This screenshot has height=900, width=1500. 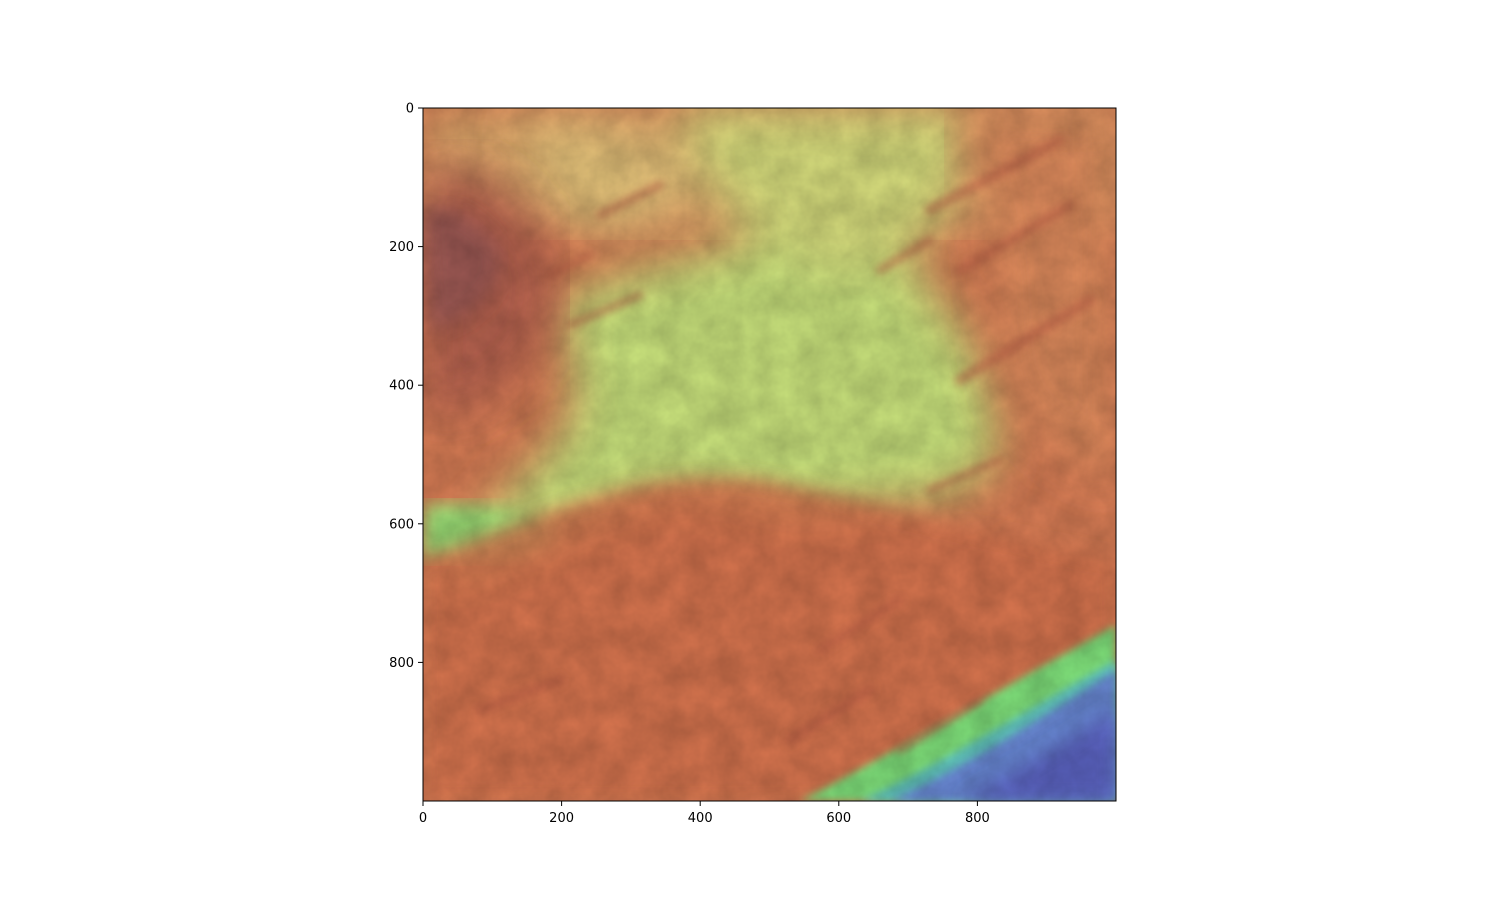 I want to click on y-axis: 0 200 400 600 800, so click(x=406, y=386).